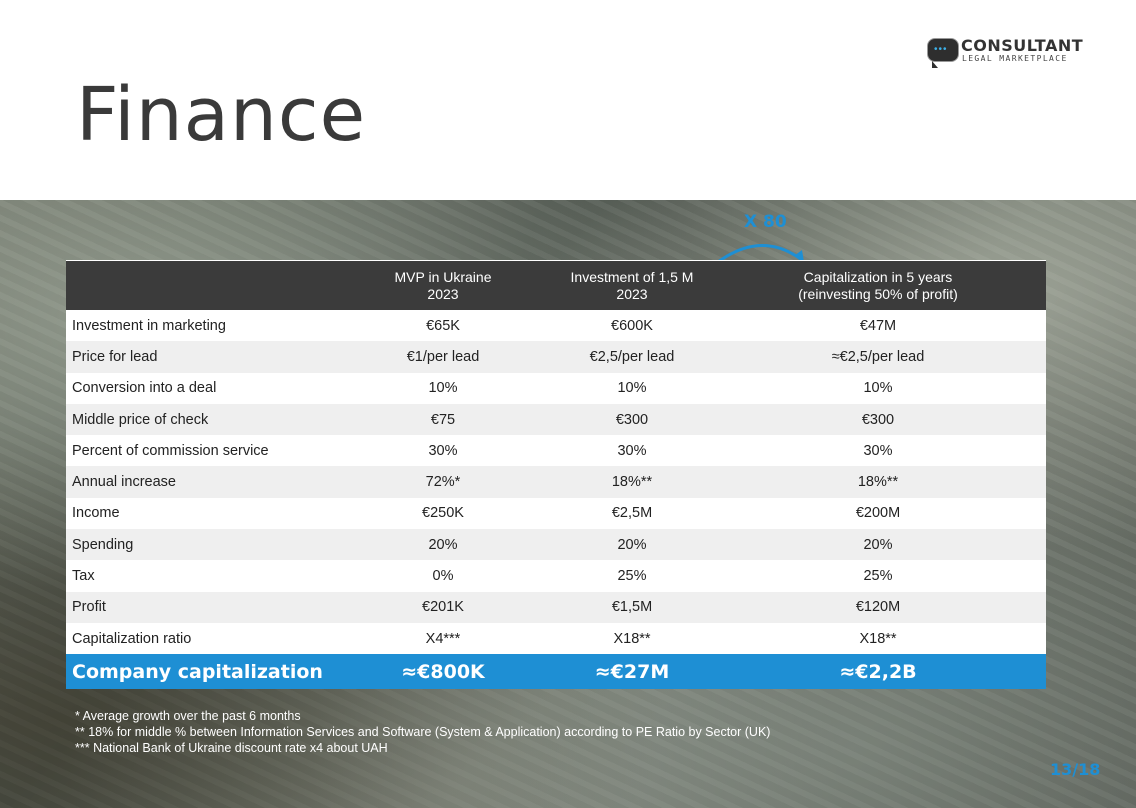 The width and height of the screenshot is (1136, 808). What do you see at coordinates (199, 419) in the screenshot?
I see `row-label: Middle price of check` at bounding box center [199, 419].